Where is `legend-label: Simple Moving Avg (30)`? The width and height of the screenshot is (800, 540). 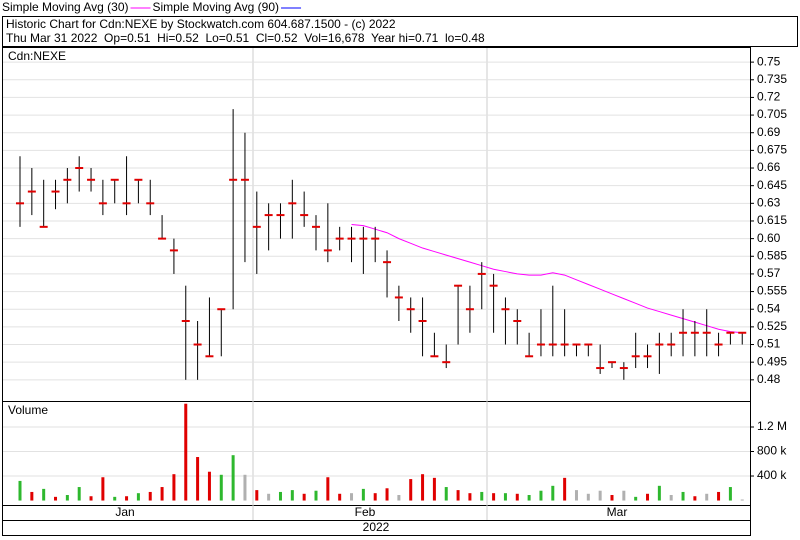
legend-label: Simple Moving Avg (30) is located at coordinates (65, 7).